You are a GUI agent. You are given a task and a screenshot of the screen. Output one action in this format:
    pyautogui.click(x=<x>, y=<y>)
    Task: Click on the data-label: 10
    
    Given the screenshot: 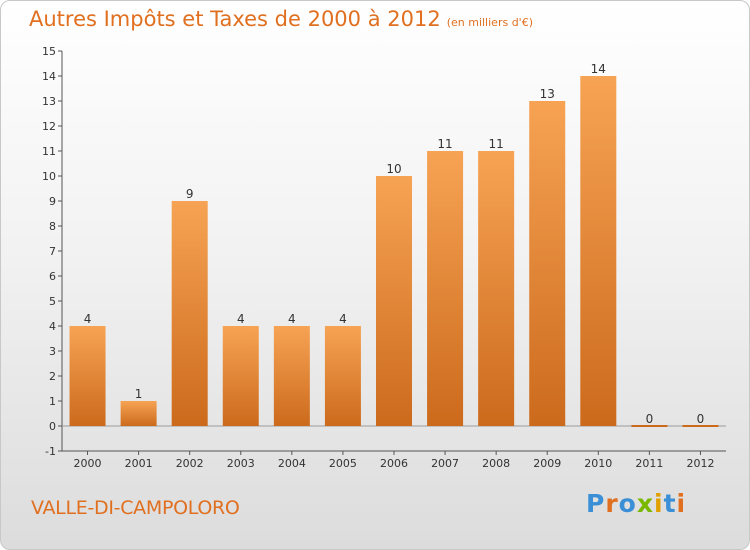 What is the action you would take?
    pyautogui.click(x=393, y=169)
    